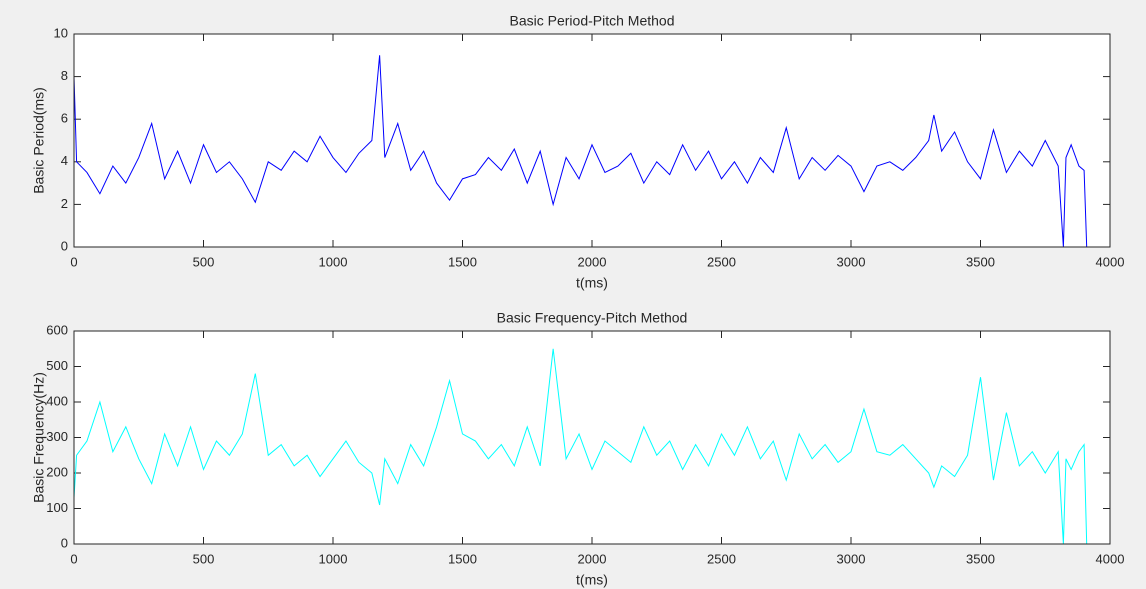 This screenshot has height=589, width=1146. What do you see at coordinates (39, 437) in the screenshot?
I see `y-axis-label: Basic Frequency(Hz)` at bounding box center [39, 437].